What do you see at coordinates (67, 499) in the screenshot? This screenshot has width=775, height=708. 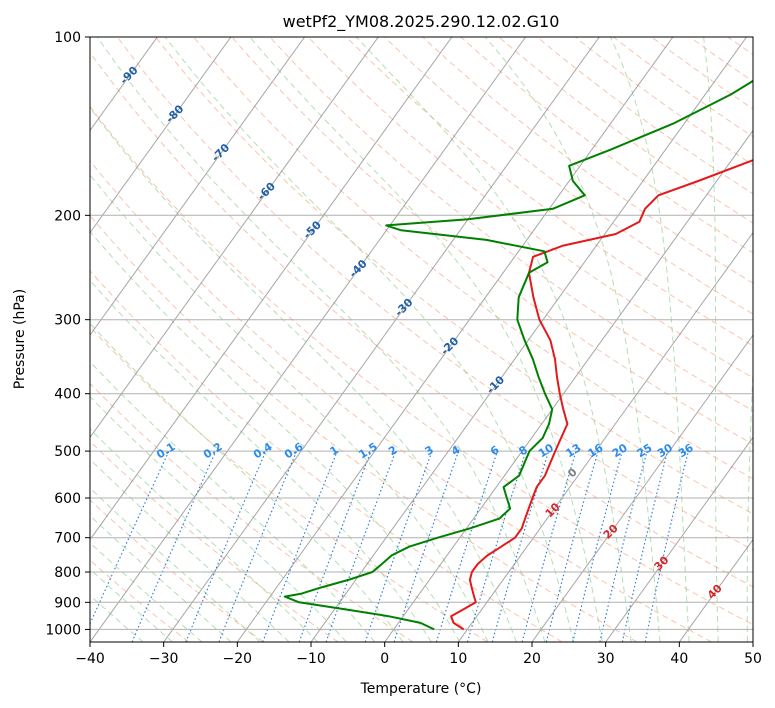 I see `y-tick-label: 600` at bounding box center [67, 499].